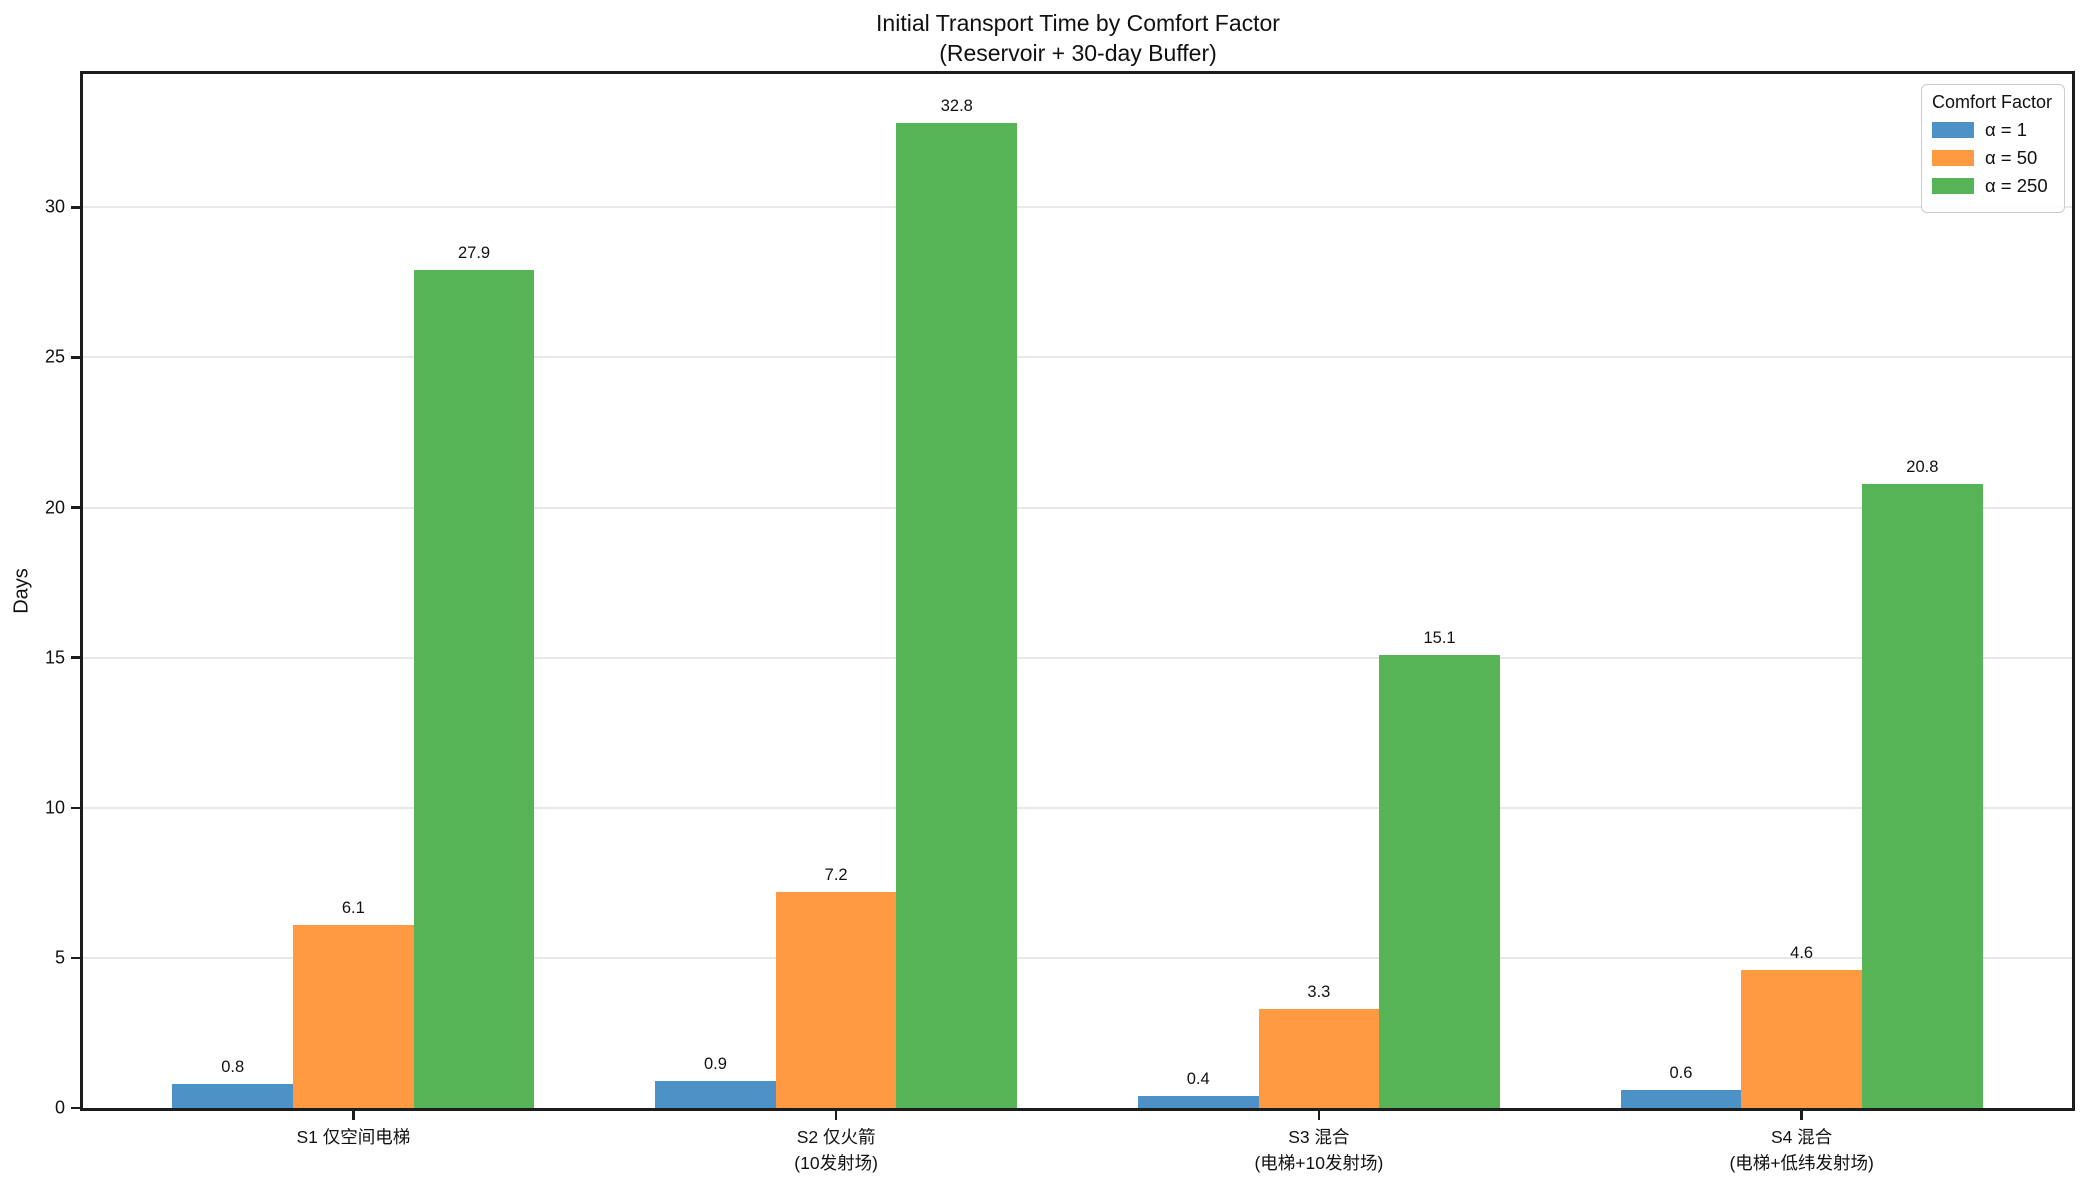 This screenshot has height=1181, width=2085. Describe the element at coordinates (474, 253) in the screenshot. I see `bar-value-label: 27.9` at that location.